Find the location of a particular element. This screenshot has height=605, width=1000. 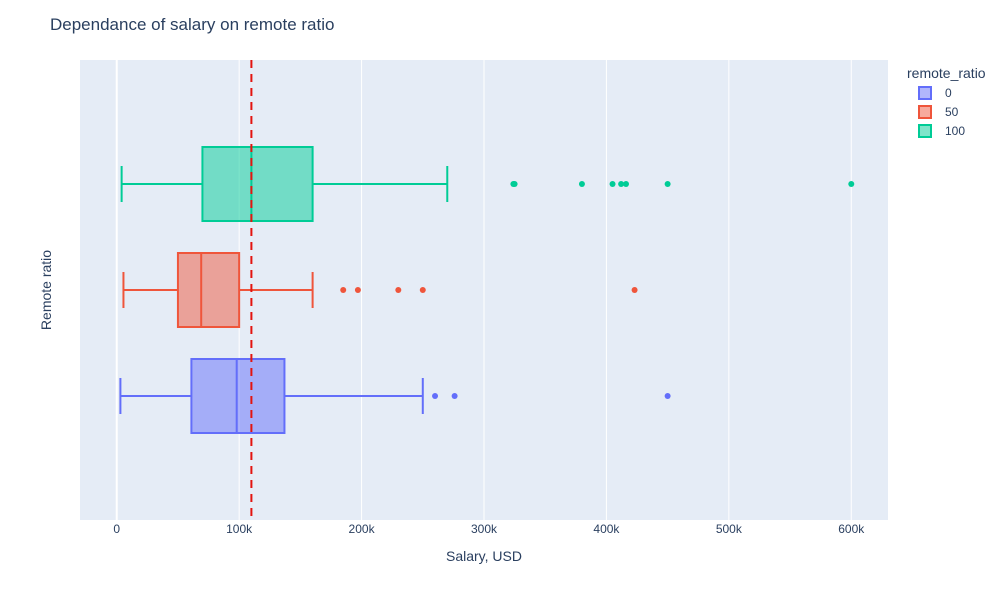

legend-label: 0 is located at coordinates (948, 93).